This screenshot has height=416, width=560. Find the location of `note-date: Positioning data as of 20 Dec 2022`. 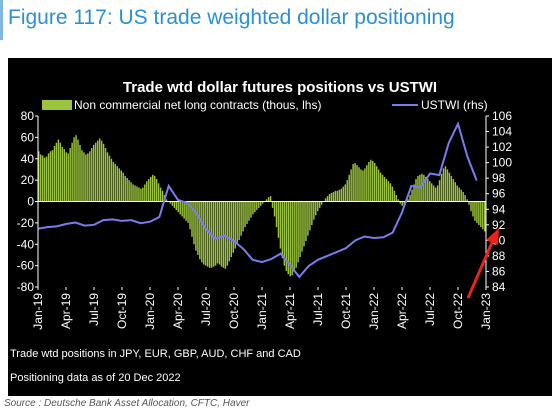

note-date: Positioning data as of 20 Dec 2022 is located at coordinates (95, 378).